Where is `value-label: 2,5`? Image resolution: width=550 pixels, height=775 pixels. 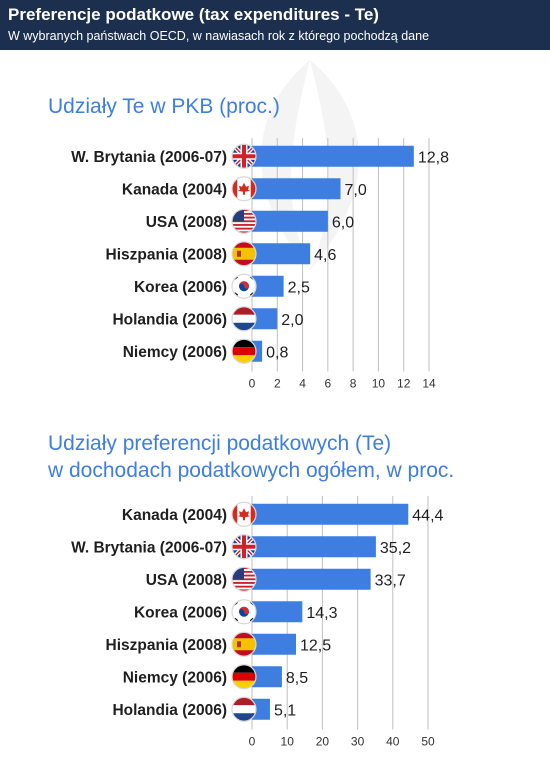
value-label: 2,5 is located at coordinates (299, 287).